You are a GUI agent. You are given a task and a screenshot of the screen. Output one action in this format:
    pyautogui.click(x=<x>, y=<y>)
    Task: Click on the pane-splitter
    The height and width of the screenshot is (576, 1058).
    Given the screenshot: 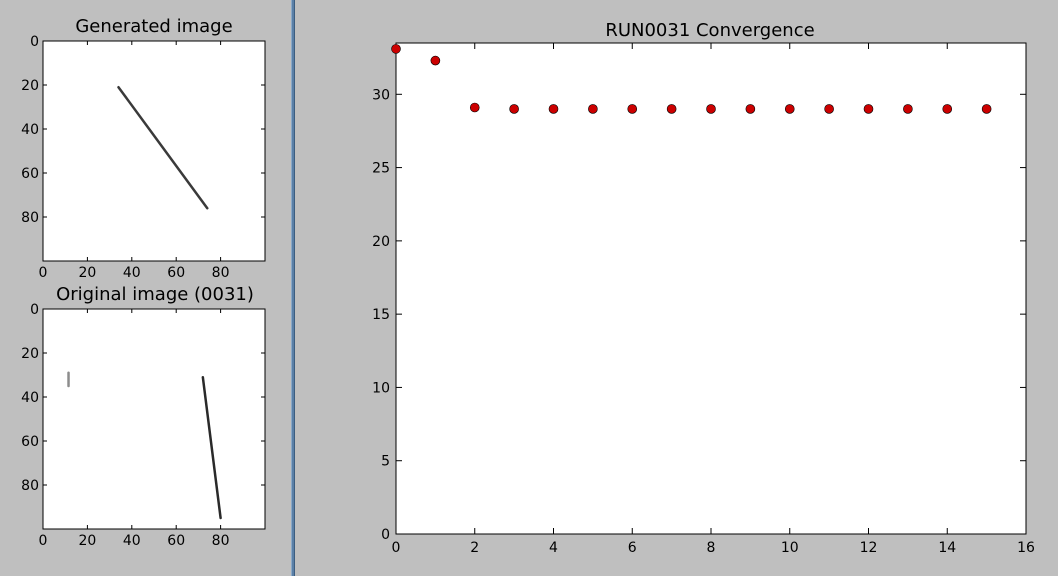 What is the action you would take?
    pyautogui.click(x=293, y=288)
    